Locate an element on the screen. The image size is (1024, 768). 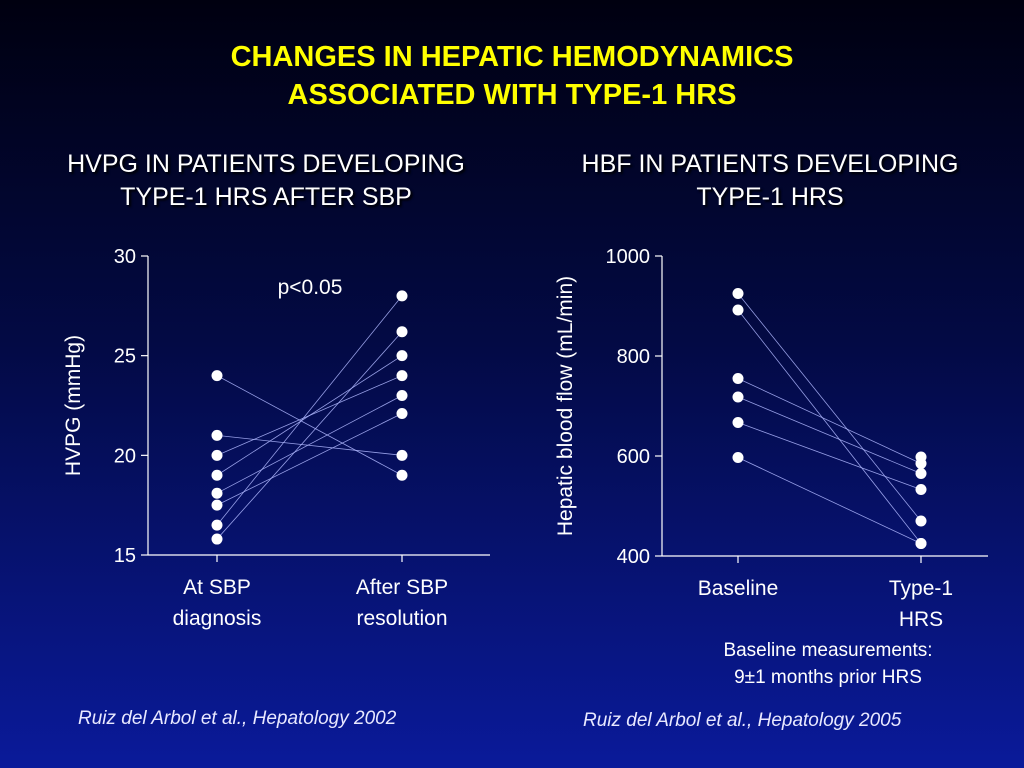
y-tick-label: 30 is located at coordinates (125, 257).